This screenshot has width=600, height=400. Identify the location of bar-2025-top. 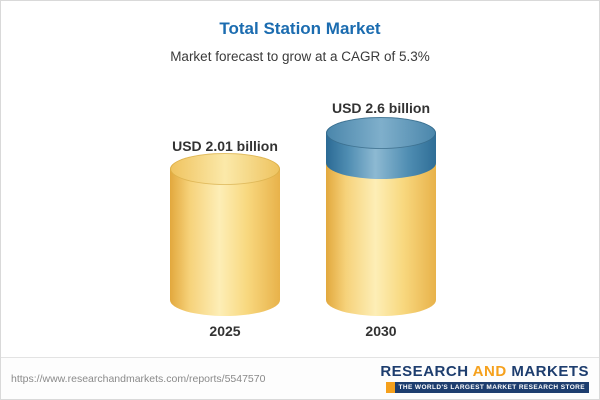
(225, 169).